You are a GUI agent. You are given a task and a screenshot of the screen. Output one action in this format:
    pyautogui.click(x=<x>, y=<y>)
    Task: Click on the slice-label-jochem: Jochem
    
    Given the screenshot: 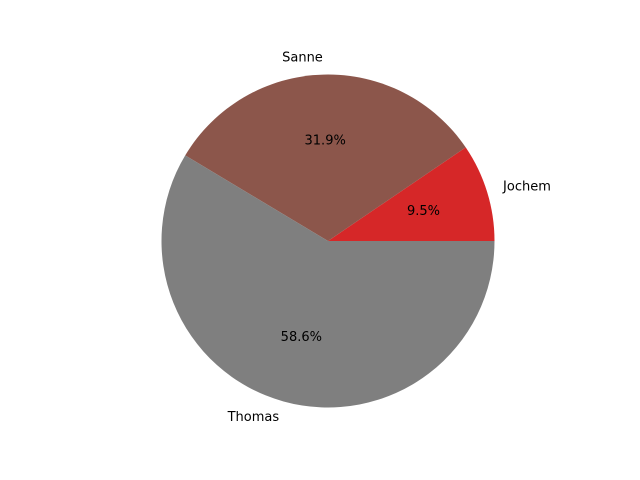 What is the action you would take?
    pyautogui.click(x=526, y=187)
    